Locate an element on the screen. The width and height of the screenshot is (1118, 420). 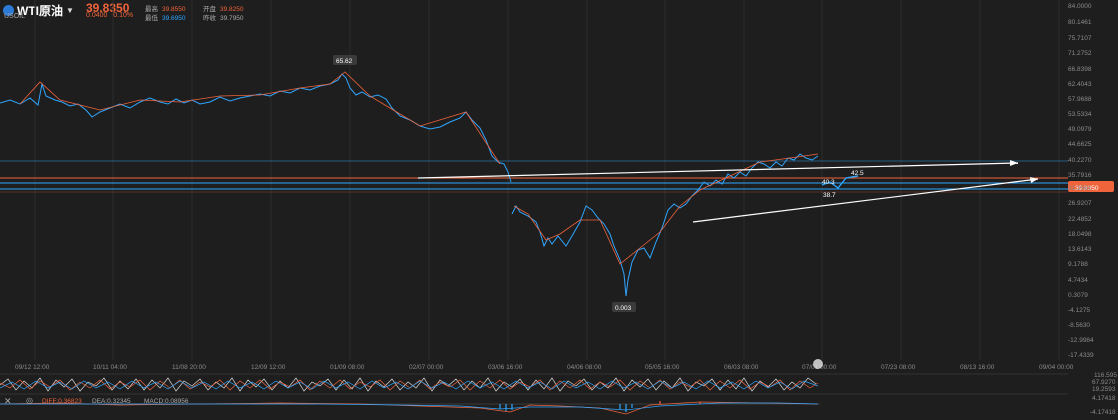
price-tick: 66.8398 is located at coordinates (1080, 69).